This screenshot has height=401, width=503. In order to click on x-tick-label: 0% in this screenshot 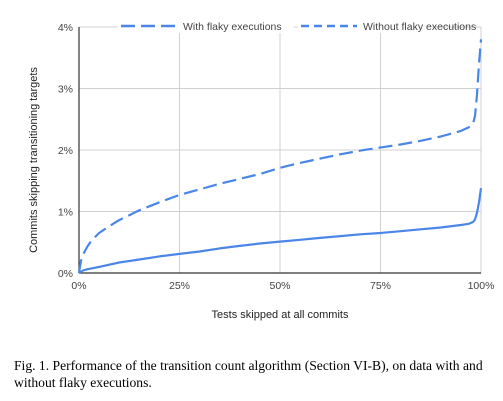, I will do `click(78, 286)`.